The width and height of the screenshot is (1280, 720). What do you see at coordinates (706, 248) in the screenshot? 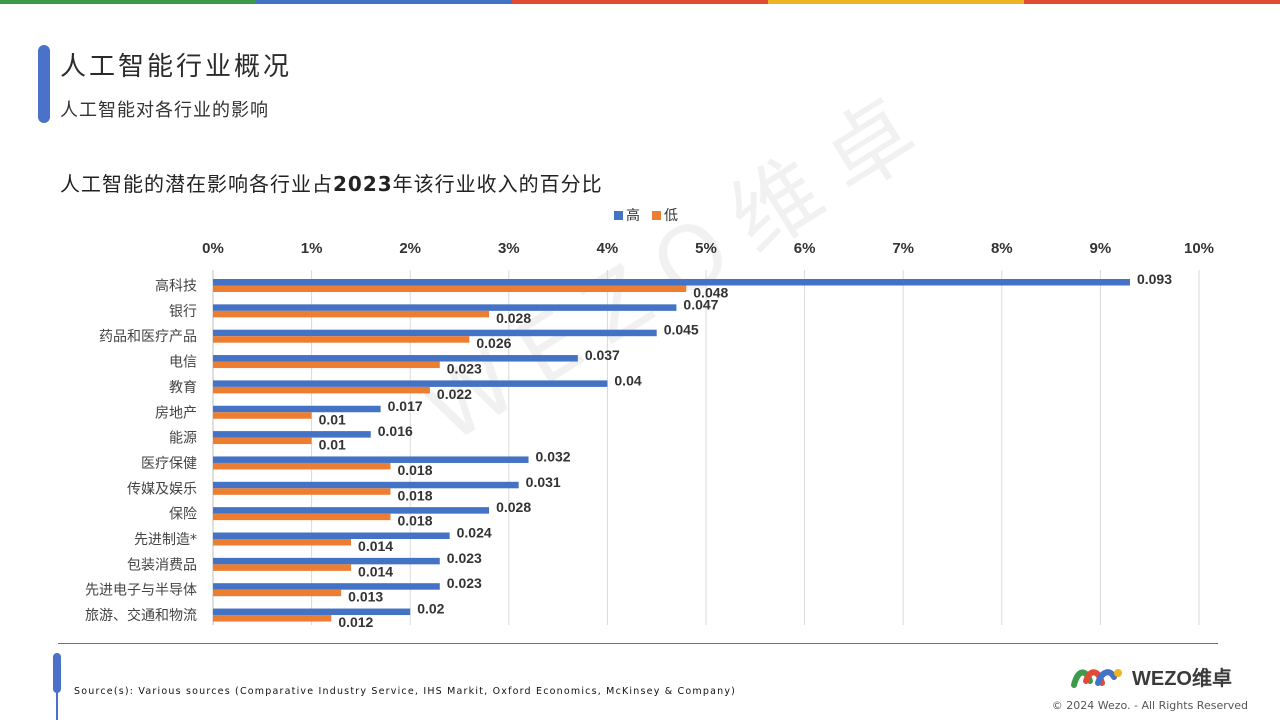
I see `x-tick-label: 5%` at bounding box center [706, 248].